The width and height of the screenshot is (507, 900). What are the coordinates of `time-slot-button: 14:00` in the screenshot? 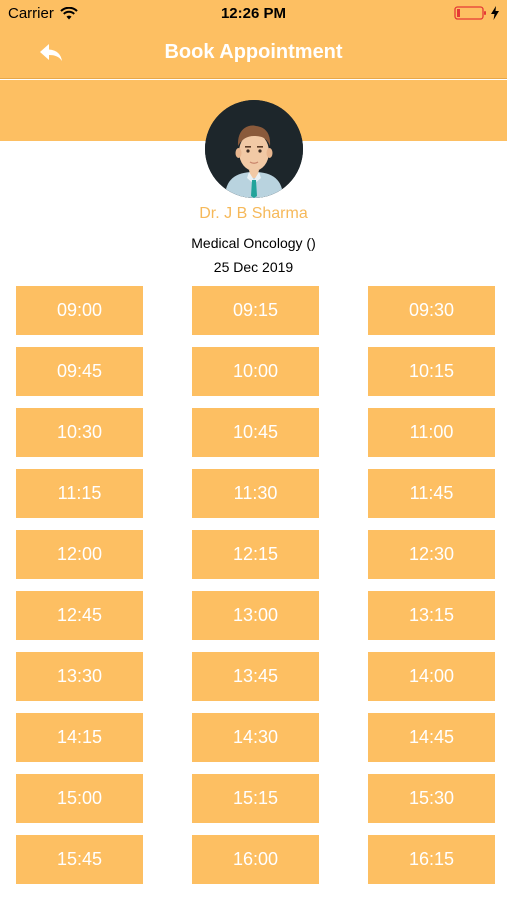 It's located at (431, 676).